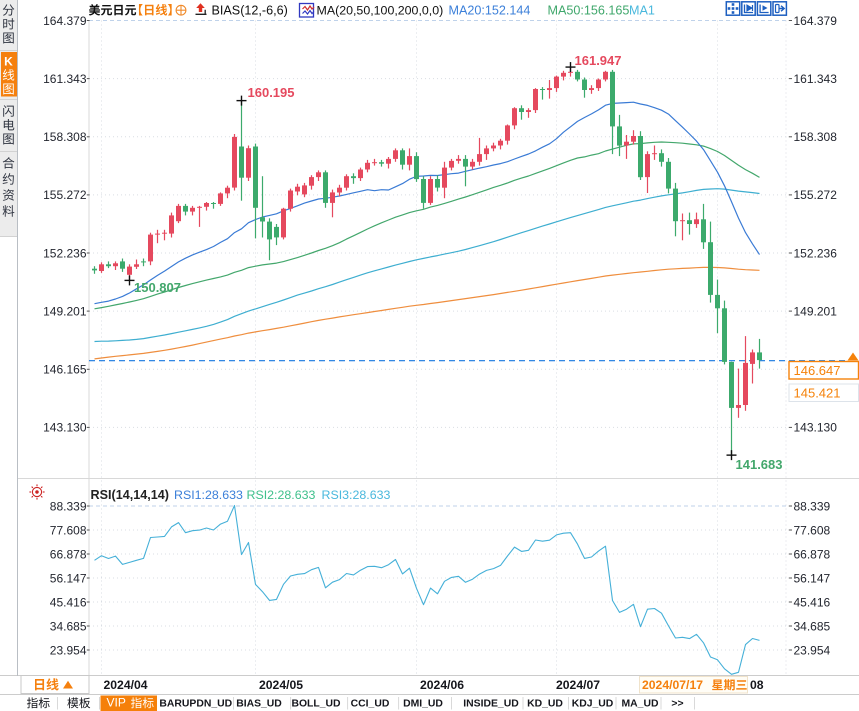  Describe the element at coordinates (593, 704) in the screenshot. I see `svg-text: KDJ_UD` at that location.